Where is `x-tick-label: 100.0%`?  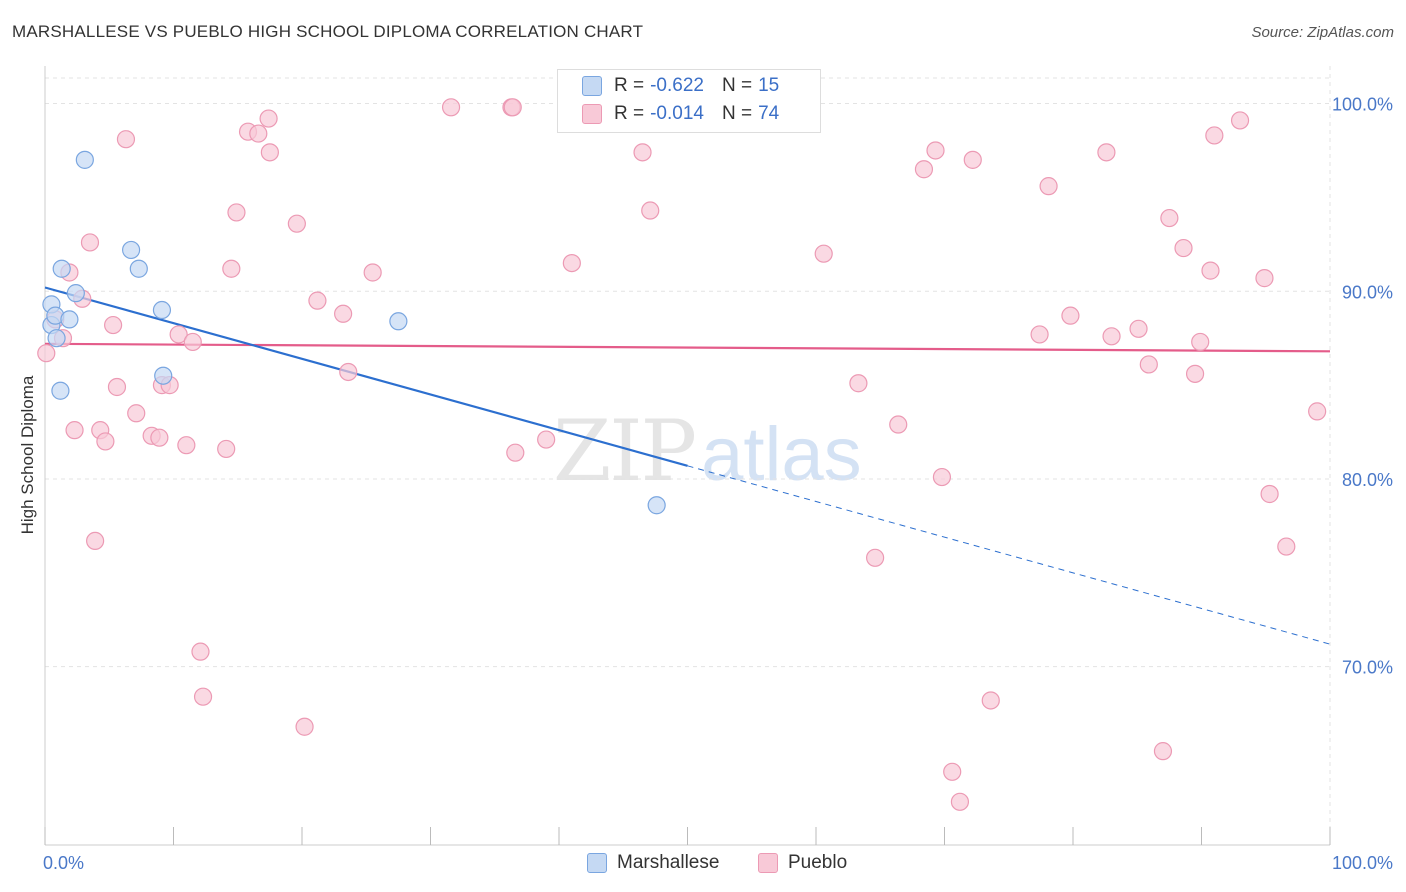 x-tick-label: 100.0% is located at coordinates (1362, 863).